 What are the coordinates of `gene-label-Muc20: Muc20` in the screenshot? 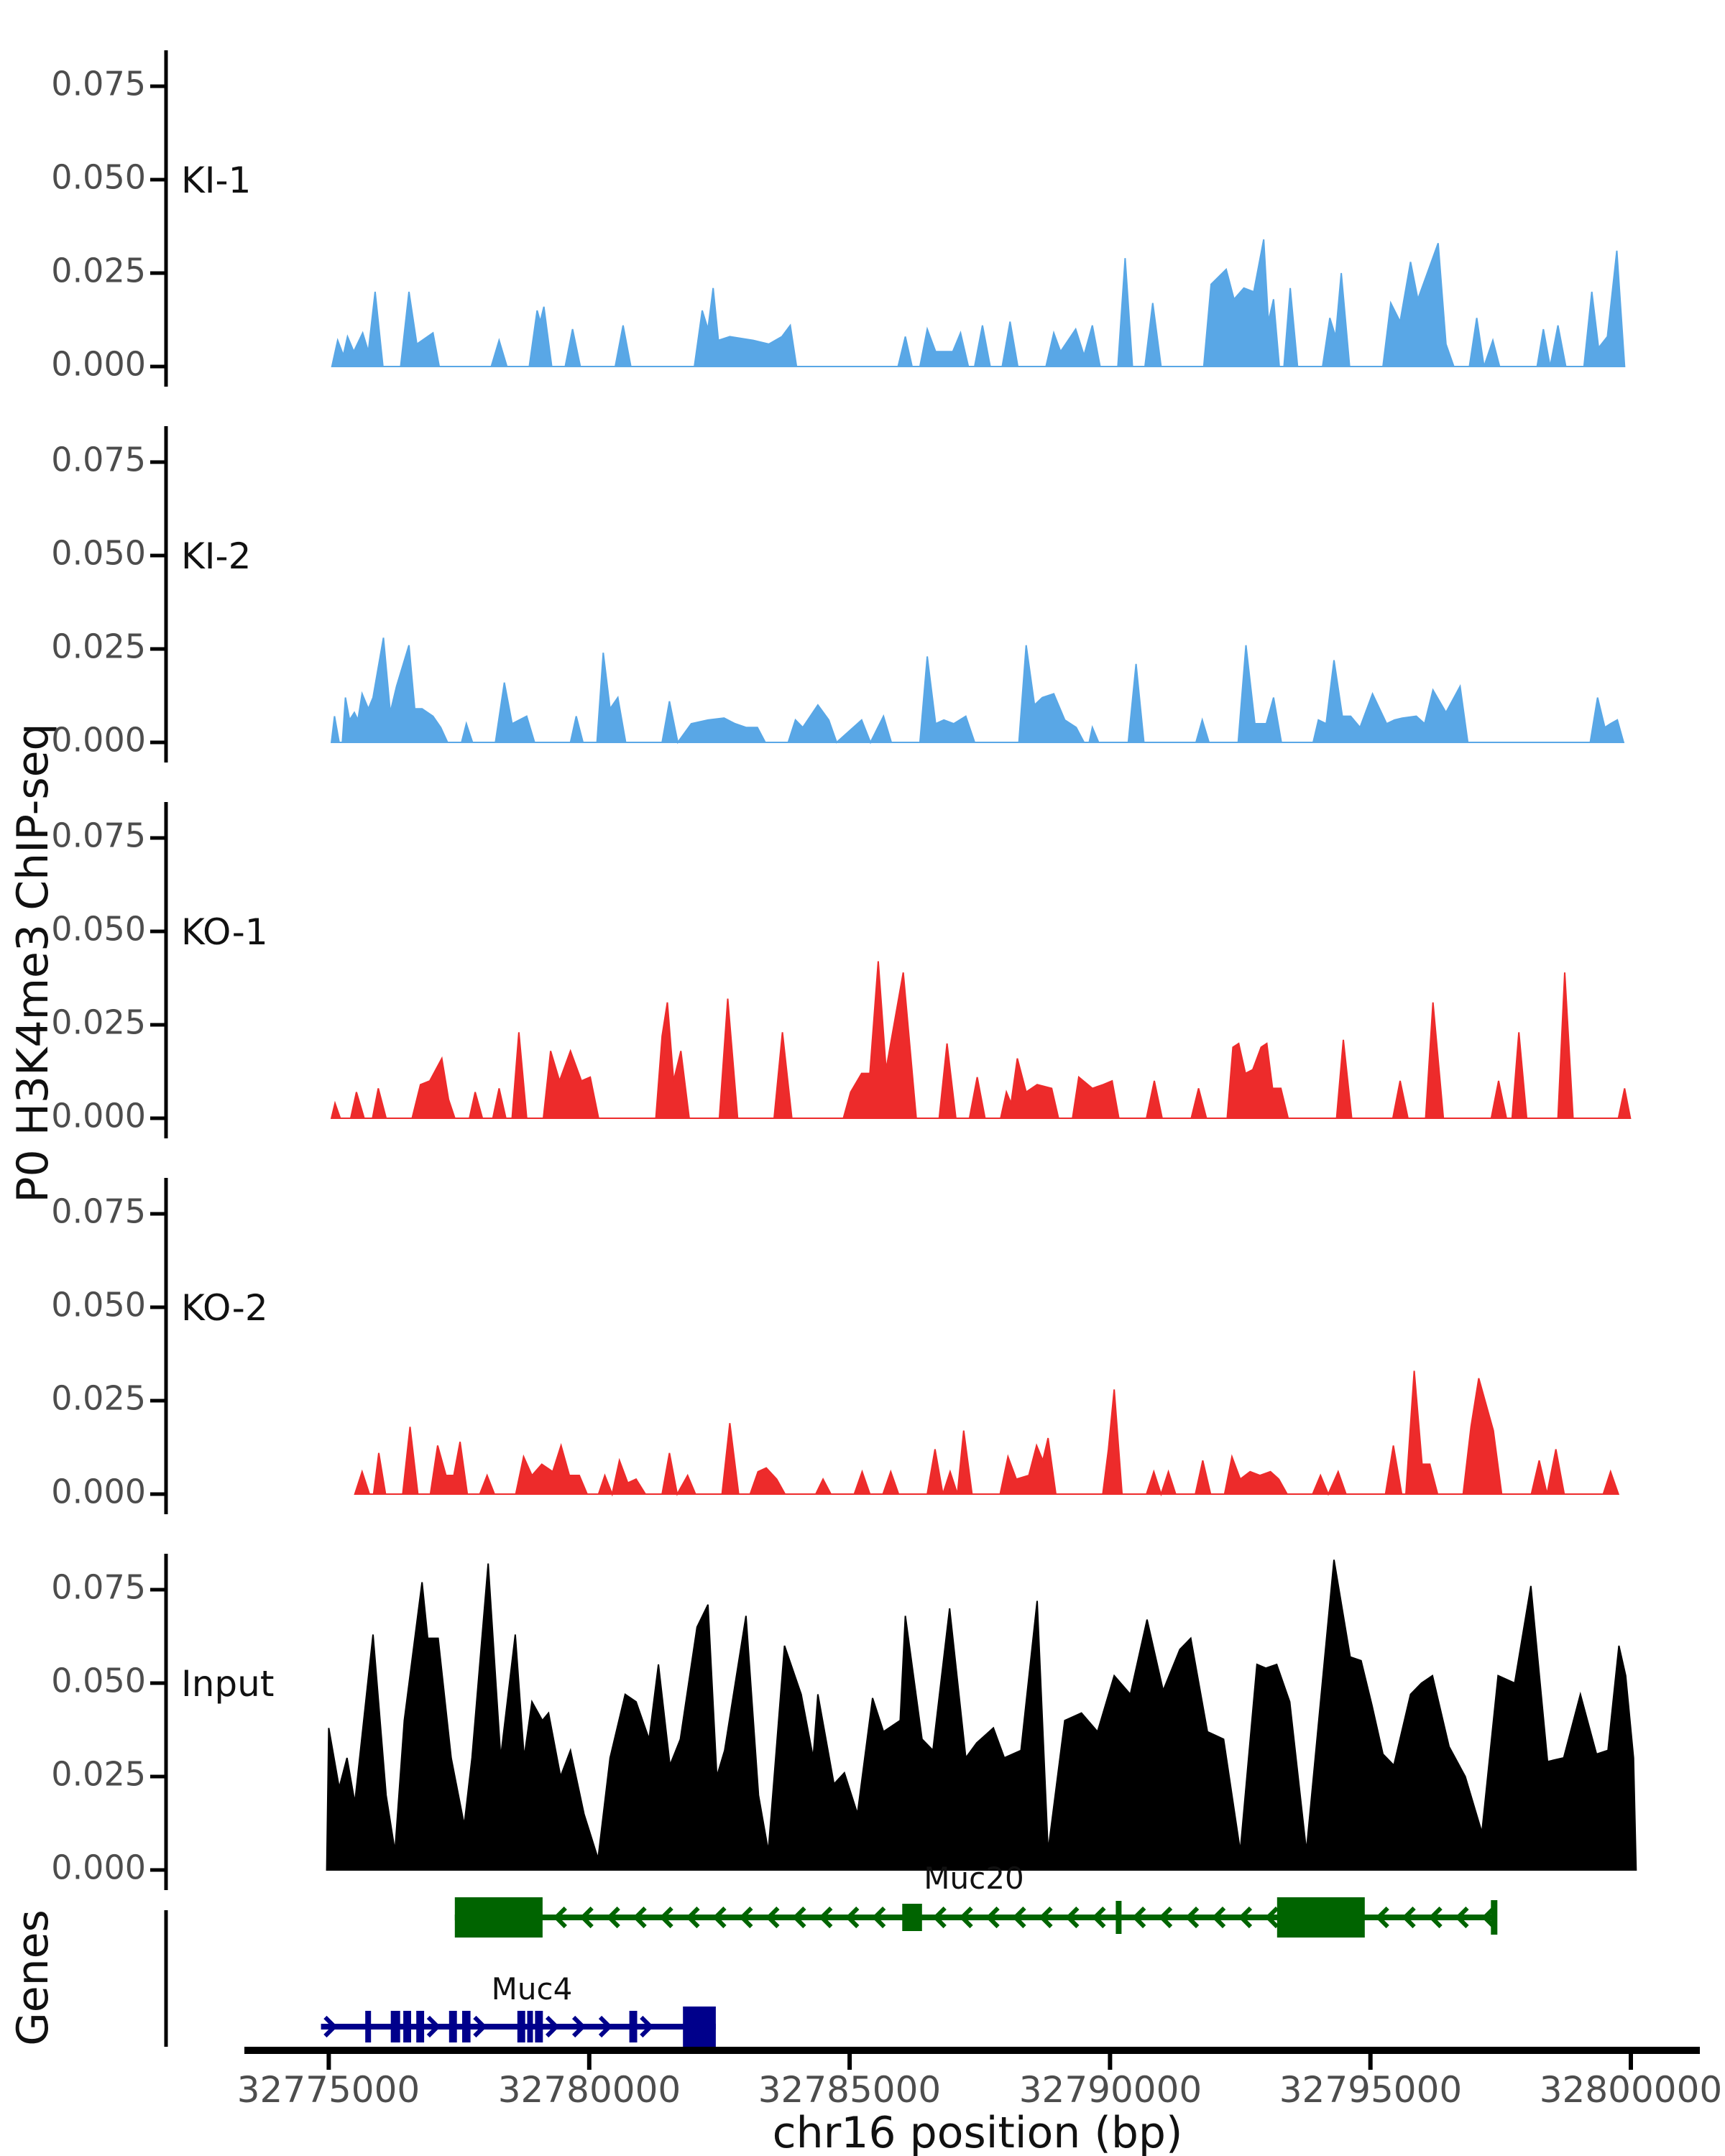 It's located at (974, 1878).